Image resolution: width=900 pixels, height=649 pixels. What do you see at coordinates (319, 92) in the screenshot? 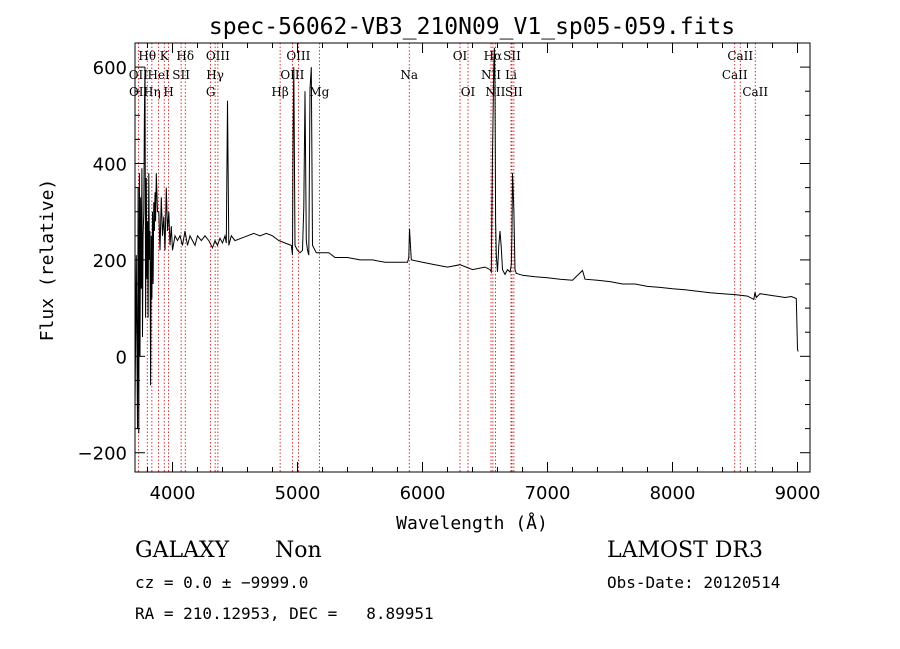
I see `line-marker-label: Mg` at bounding box center [319, 92].